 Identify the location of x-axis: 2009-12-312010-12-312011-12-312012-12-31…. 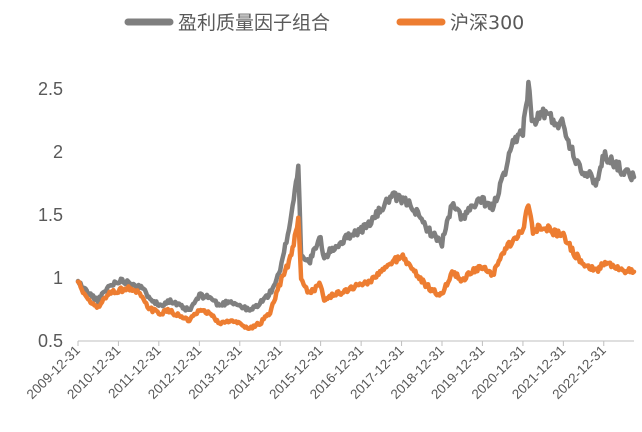
(329, 371).